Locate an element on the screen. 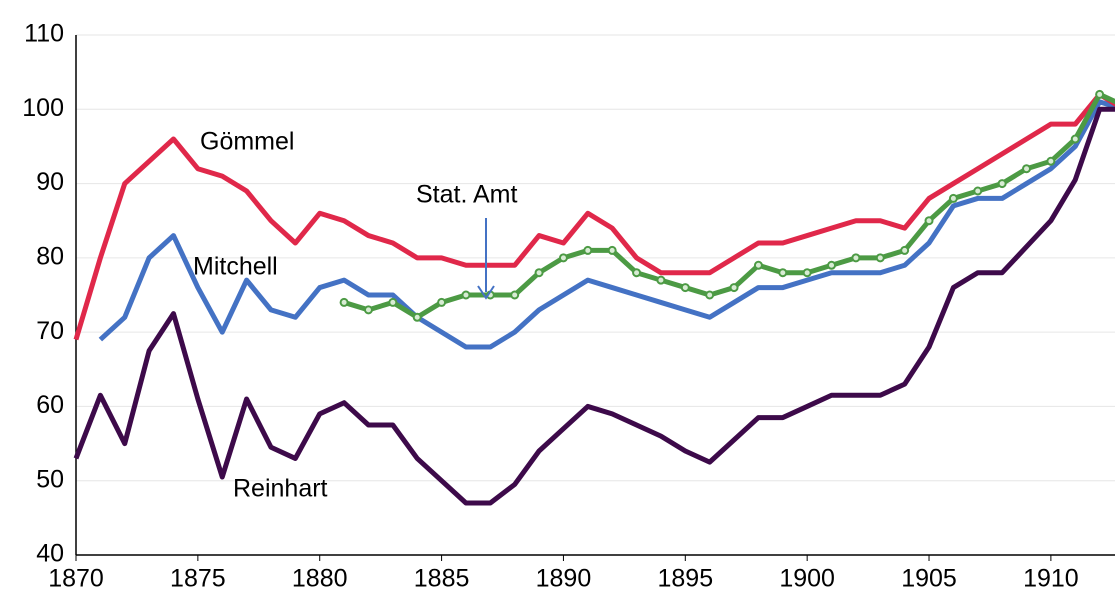 The height and width of the screenshot is (595, 1115). y-tick-label: 80 is located at coordinates (50, 256).